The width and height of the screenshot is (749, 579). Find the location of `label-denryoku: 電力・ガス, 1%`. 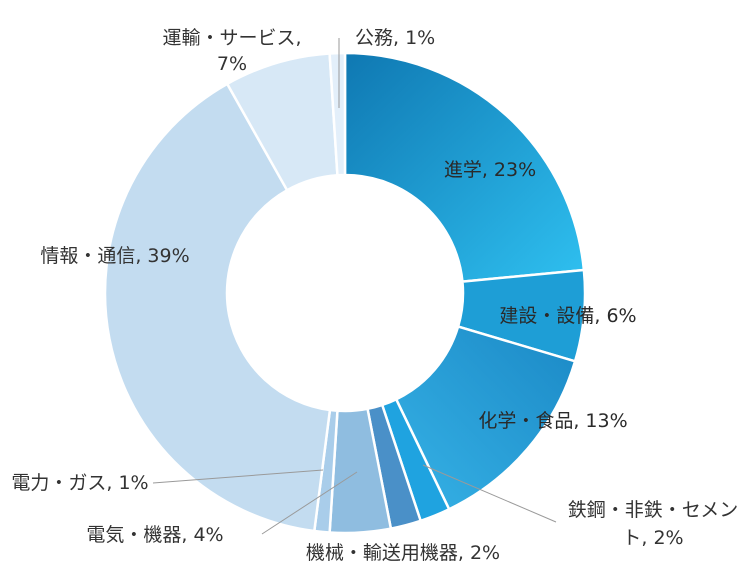

label-denryoku: 電力・ガス, 1% is located at coordinates (79, 483).